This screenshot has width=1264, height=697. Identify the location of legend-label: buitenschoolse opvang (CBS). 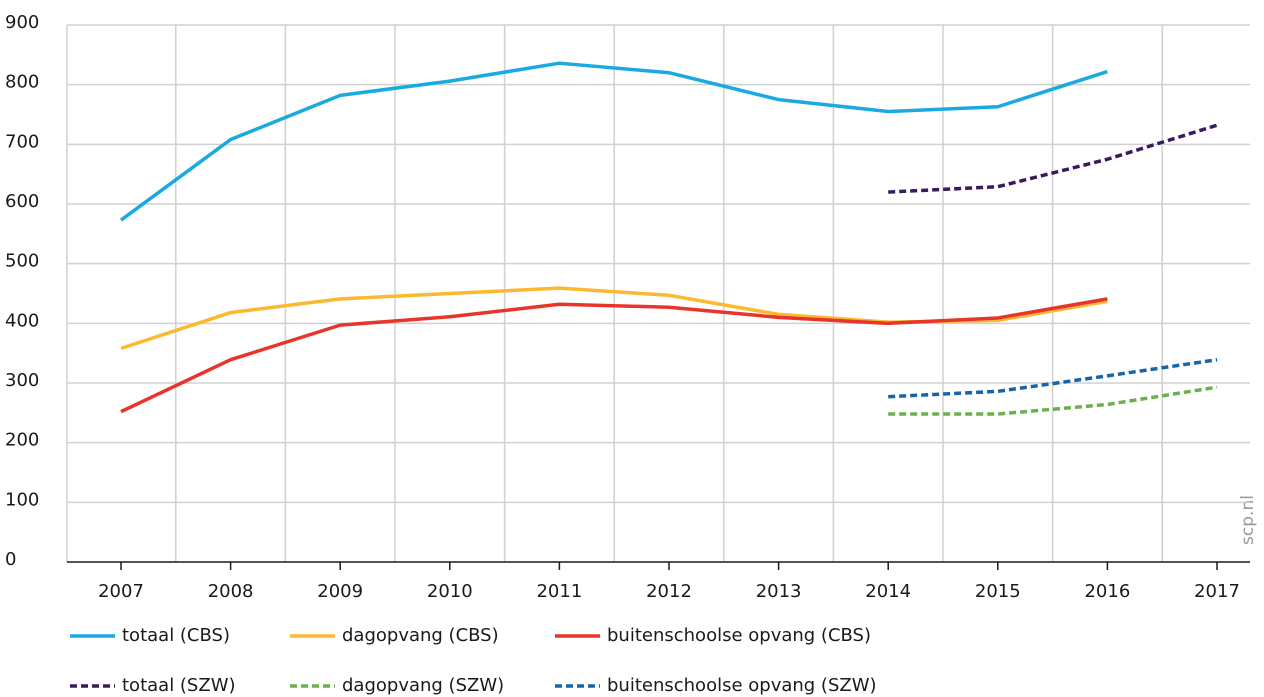
(739, 635).